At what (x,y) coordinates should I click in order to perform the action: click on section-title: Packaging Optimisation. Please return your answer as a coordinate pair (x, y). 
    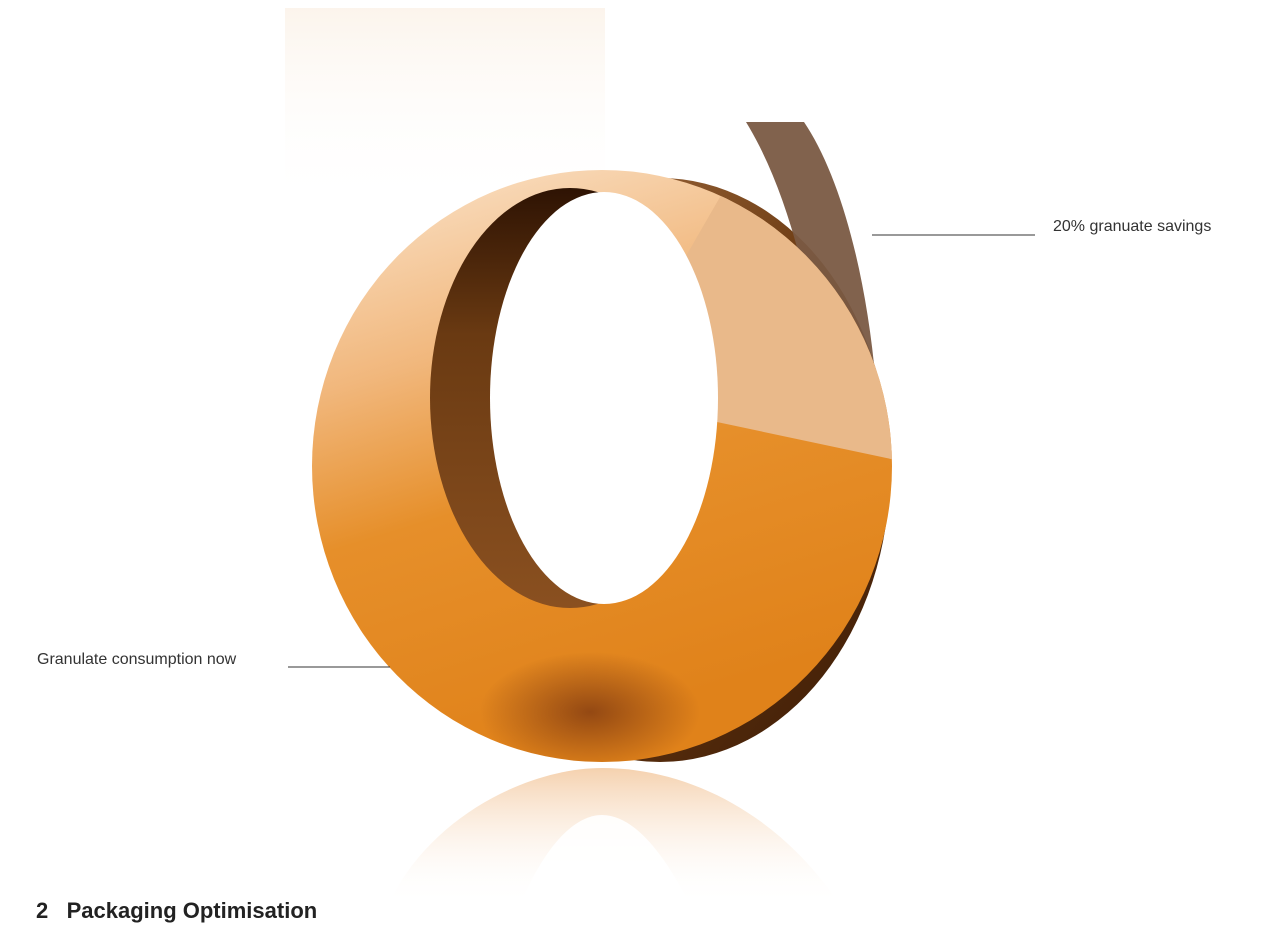
    Looking at the image, I should click on (192, 910).